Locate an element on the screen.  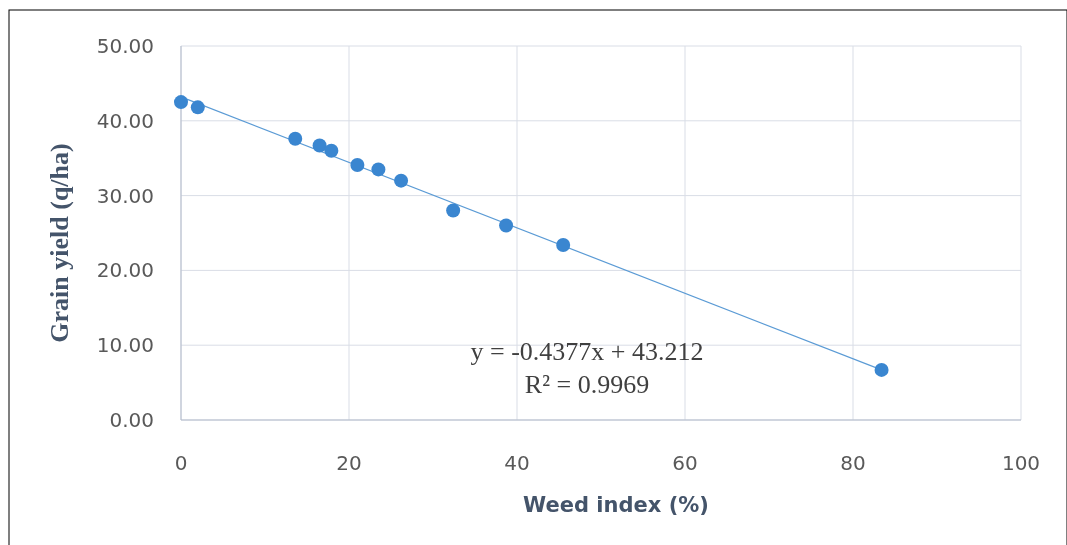
x-tick-label: 80 is located at coordinates (853, 463).